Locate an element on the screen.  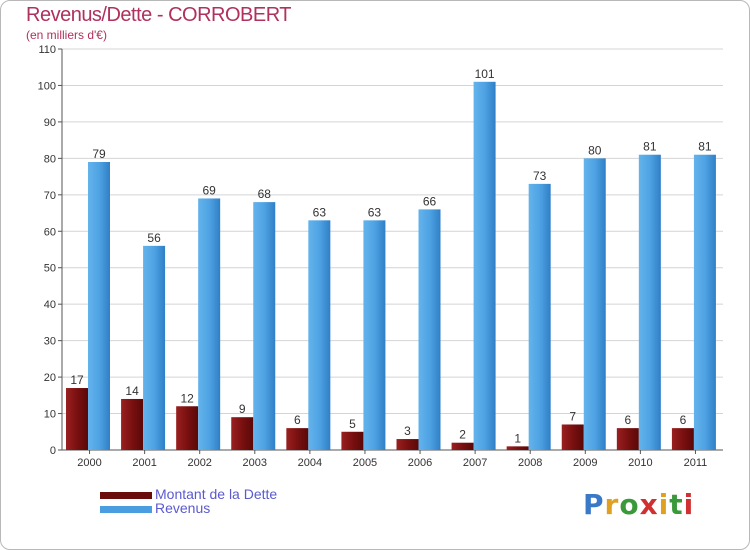
legend-swatch-debt is located at coordinates (126, 495).